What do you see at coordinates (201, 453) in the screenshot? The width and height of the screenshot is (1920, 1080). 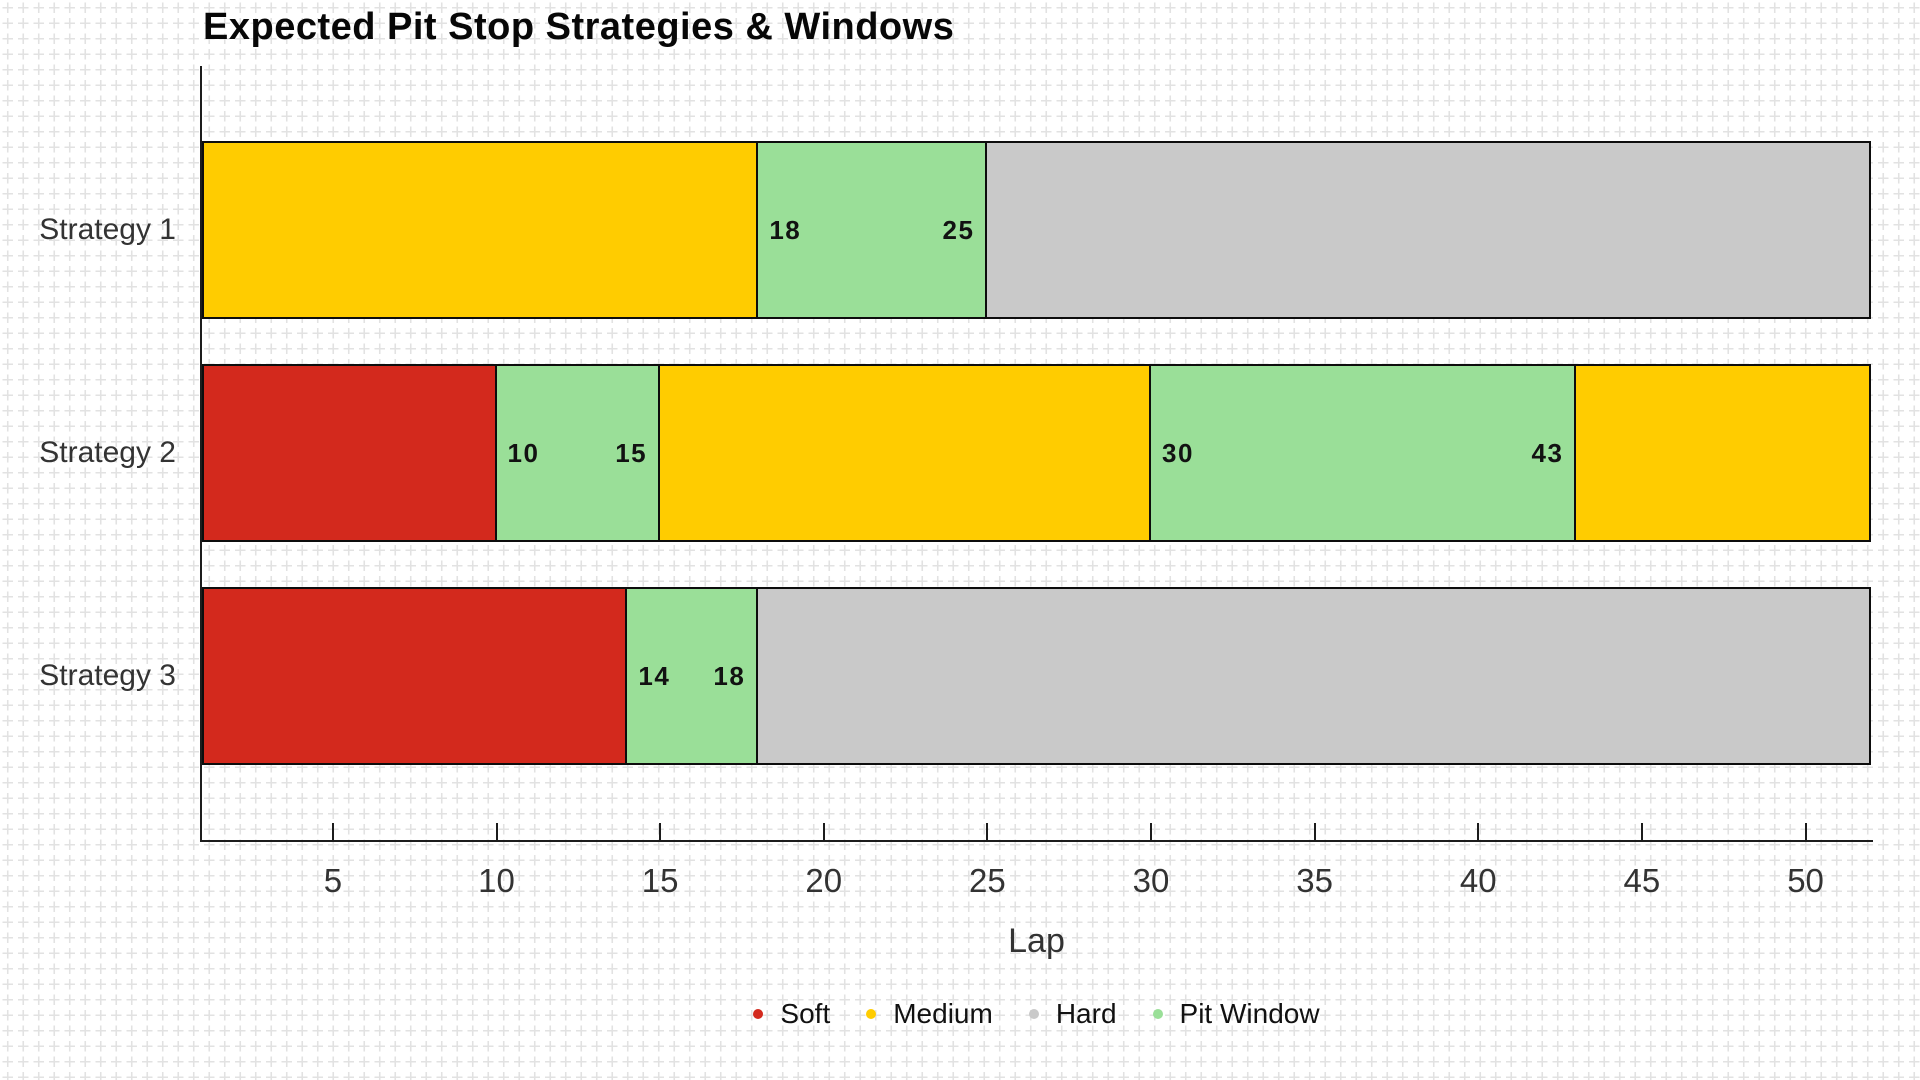 I see `y-axis-line` at bounding box center [201, 453].